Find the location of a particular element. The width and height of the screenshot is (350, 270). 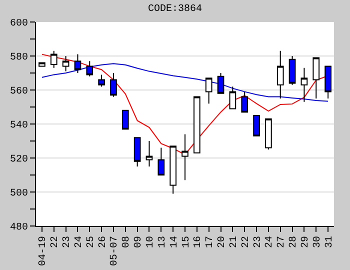

x-tick-label: 20 is located at coordinates (222, 242).